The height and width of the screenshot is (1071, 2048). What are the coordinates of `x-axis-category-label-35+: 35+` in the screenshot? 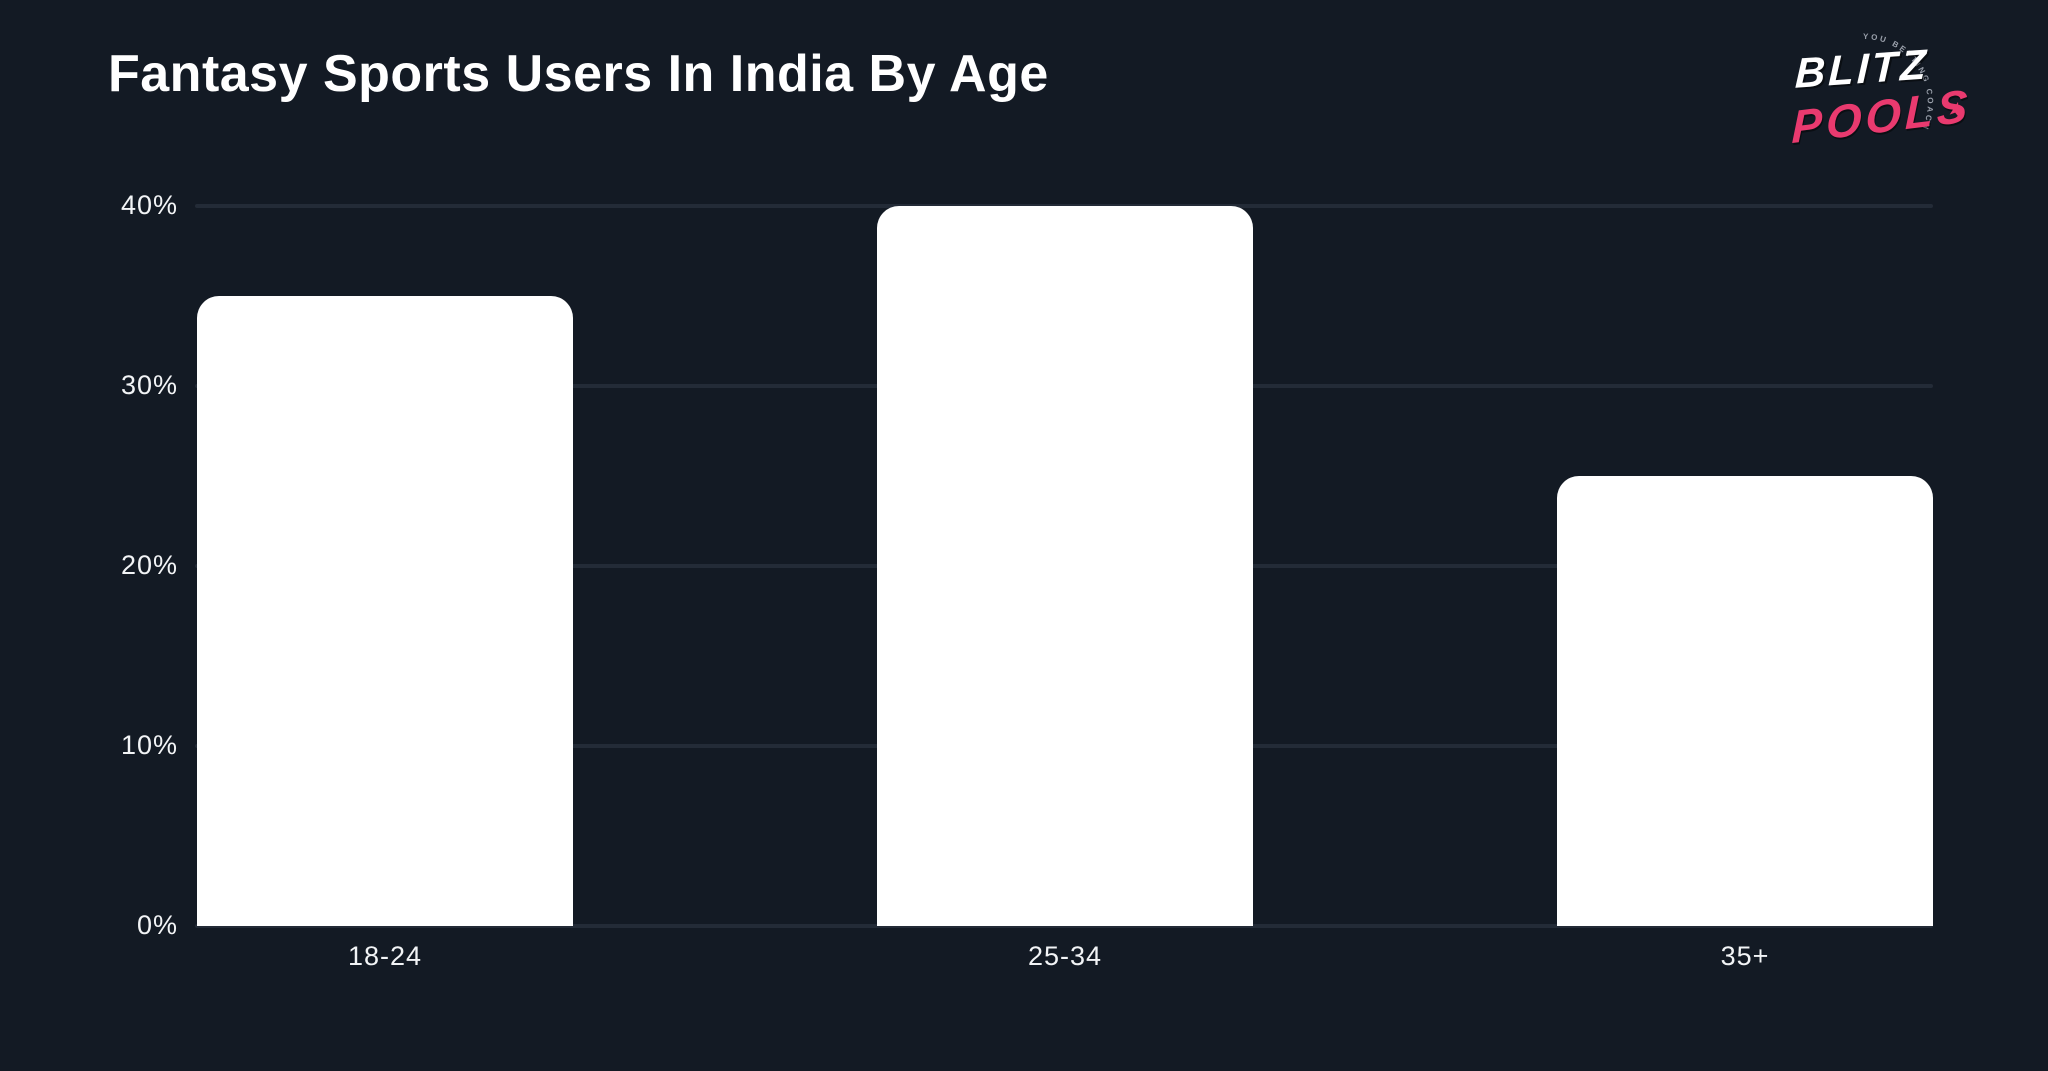 It's located at (1745, 956).